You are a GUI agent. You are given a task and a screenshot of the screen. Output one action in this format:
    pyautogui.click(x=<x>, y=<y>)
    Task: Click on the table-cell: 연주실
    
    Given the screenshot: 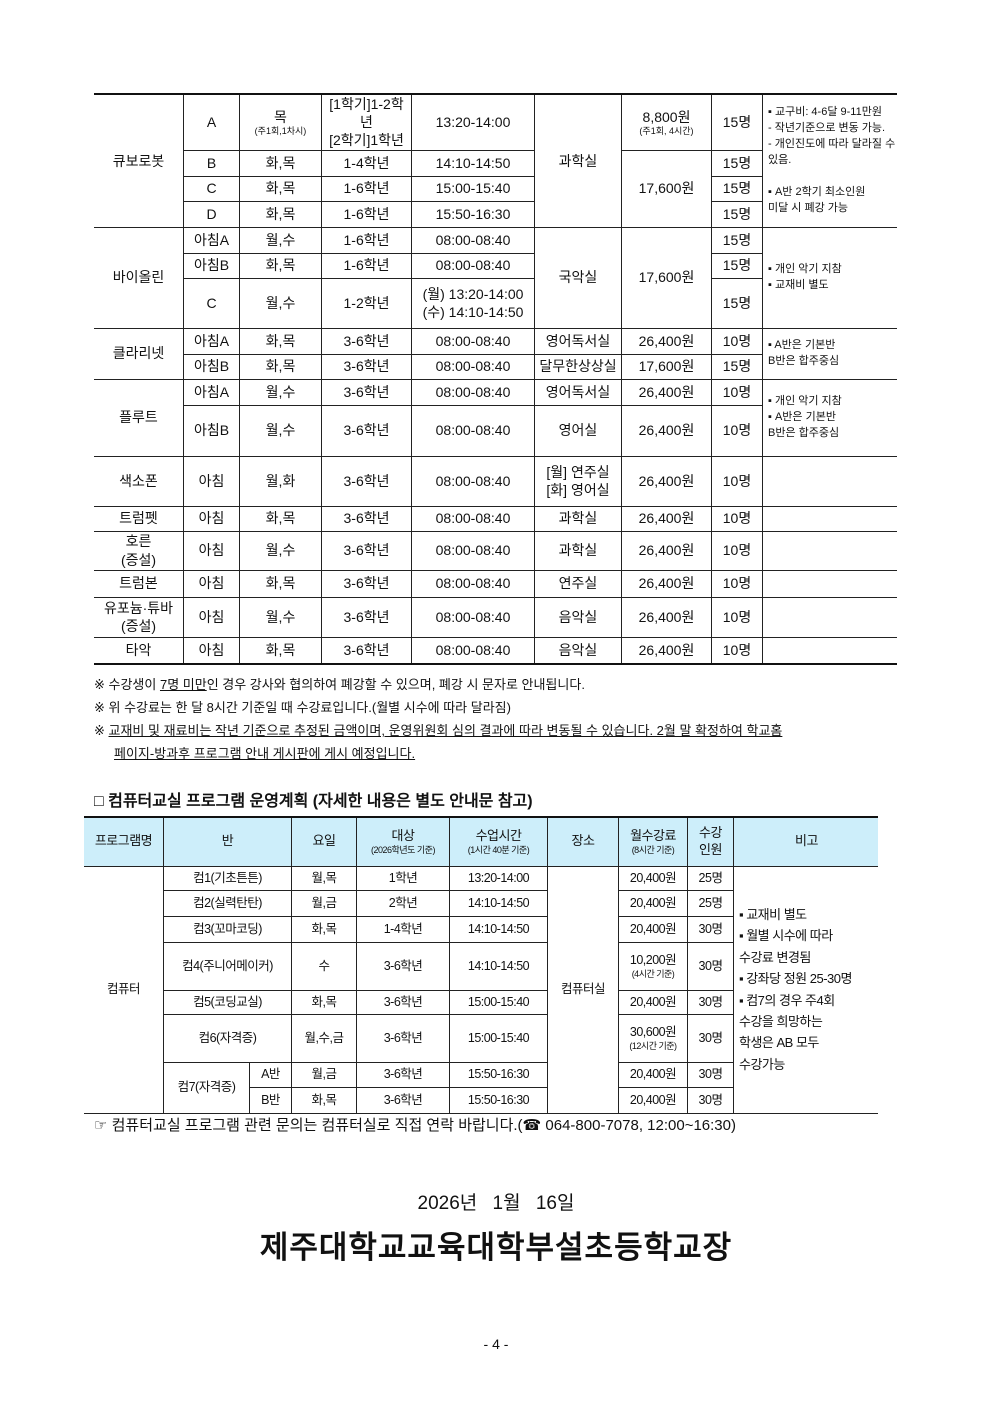 What is the action you would take?
    pyautogui.click(x=578, y=583)
    